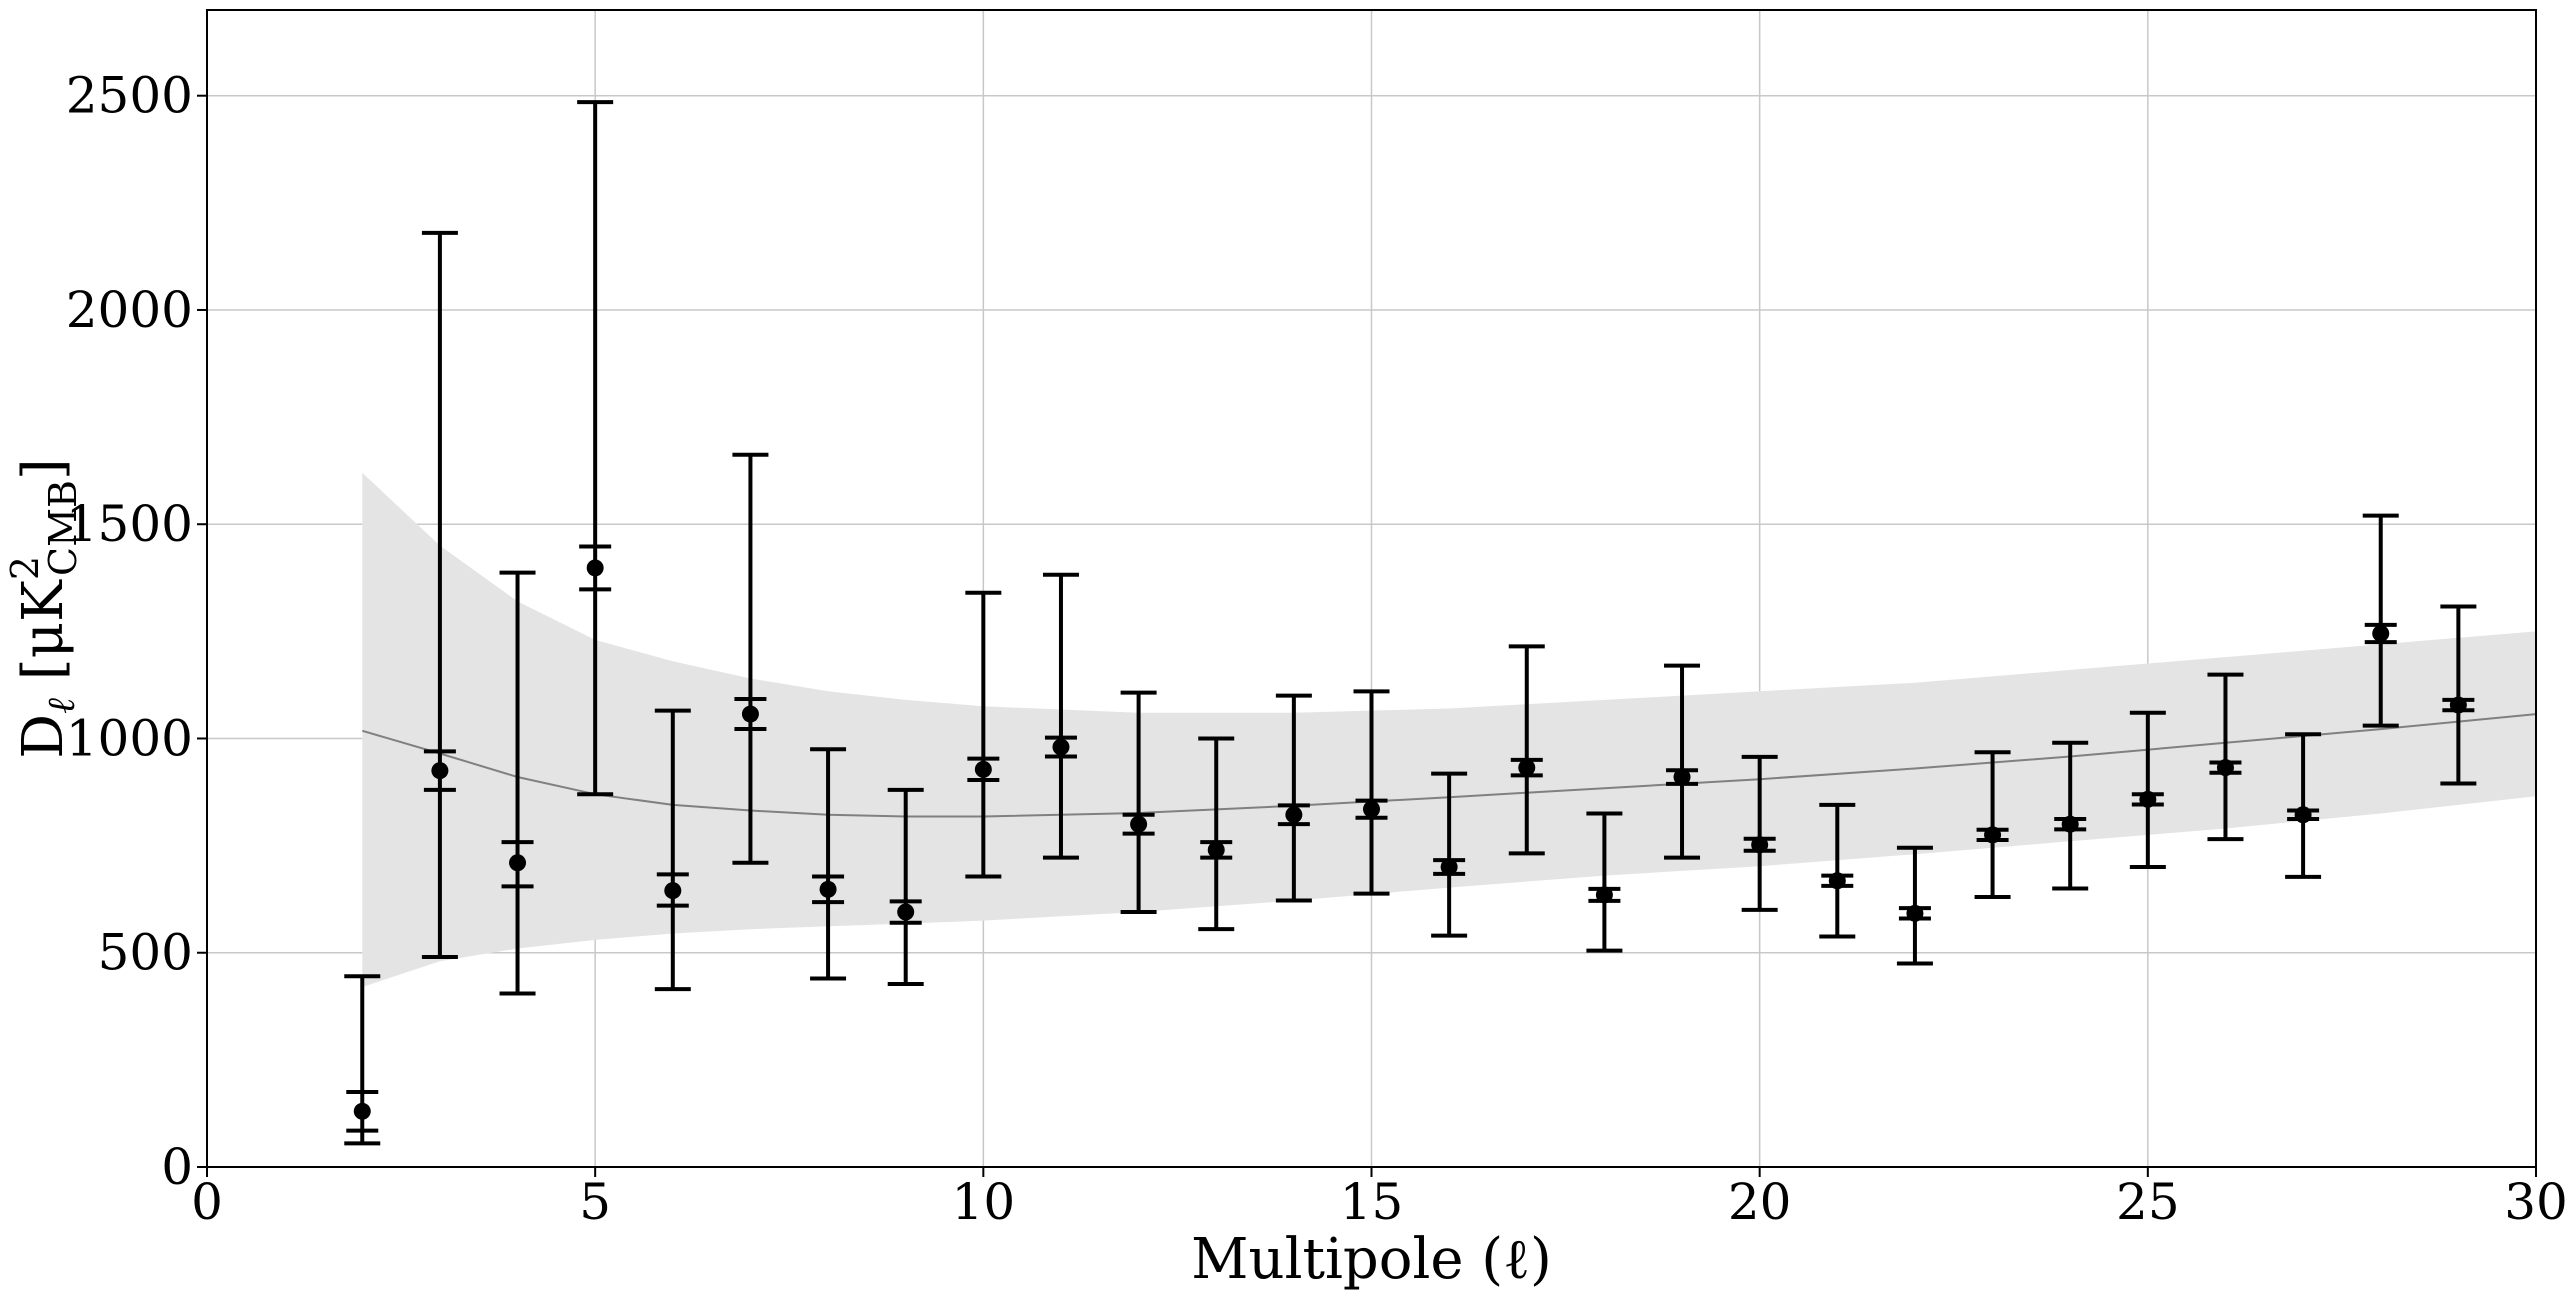 Image resolution: width=2569 pixels, height=1299 pixels. What do you see at coordinates (2536, 1202) in the screenshot?
I see `x-tick-label: 30` at bounding box center [2536, 1202].